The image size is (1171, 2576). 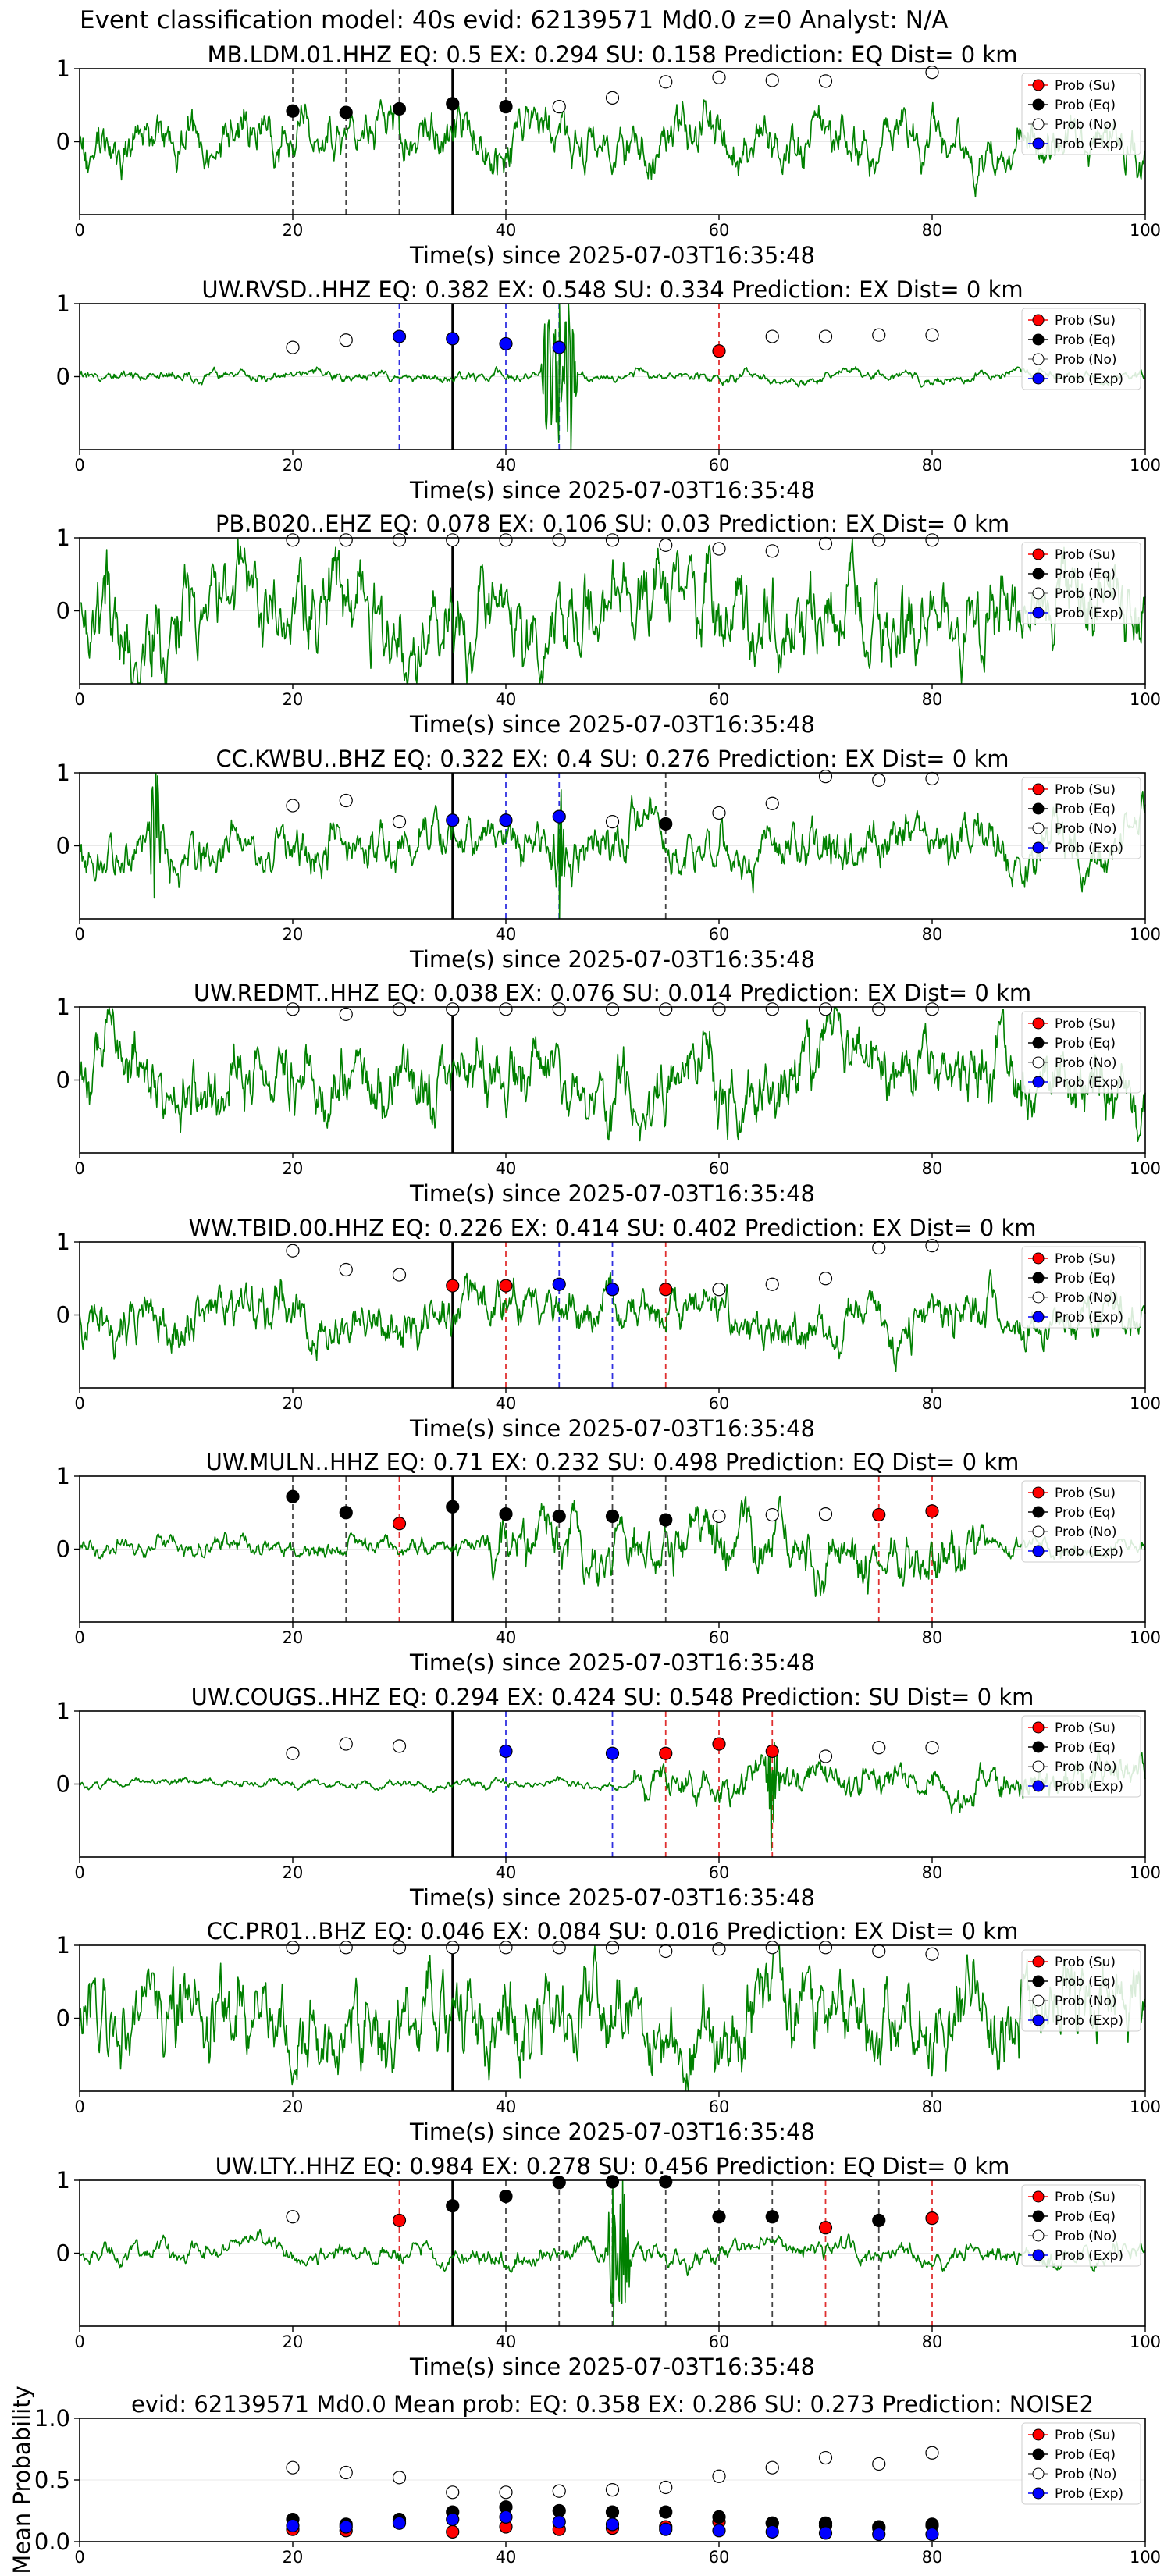 What do you see at coordinates (507, 1403) in the screenshot?
I see `x-tick-label: 40` at bounding box center [507, 1403].